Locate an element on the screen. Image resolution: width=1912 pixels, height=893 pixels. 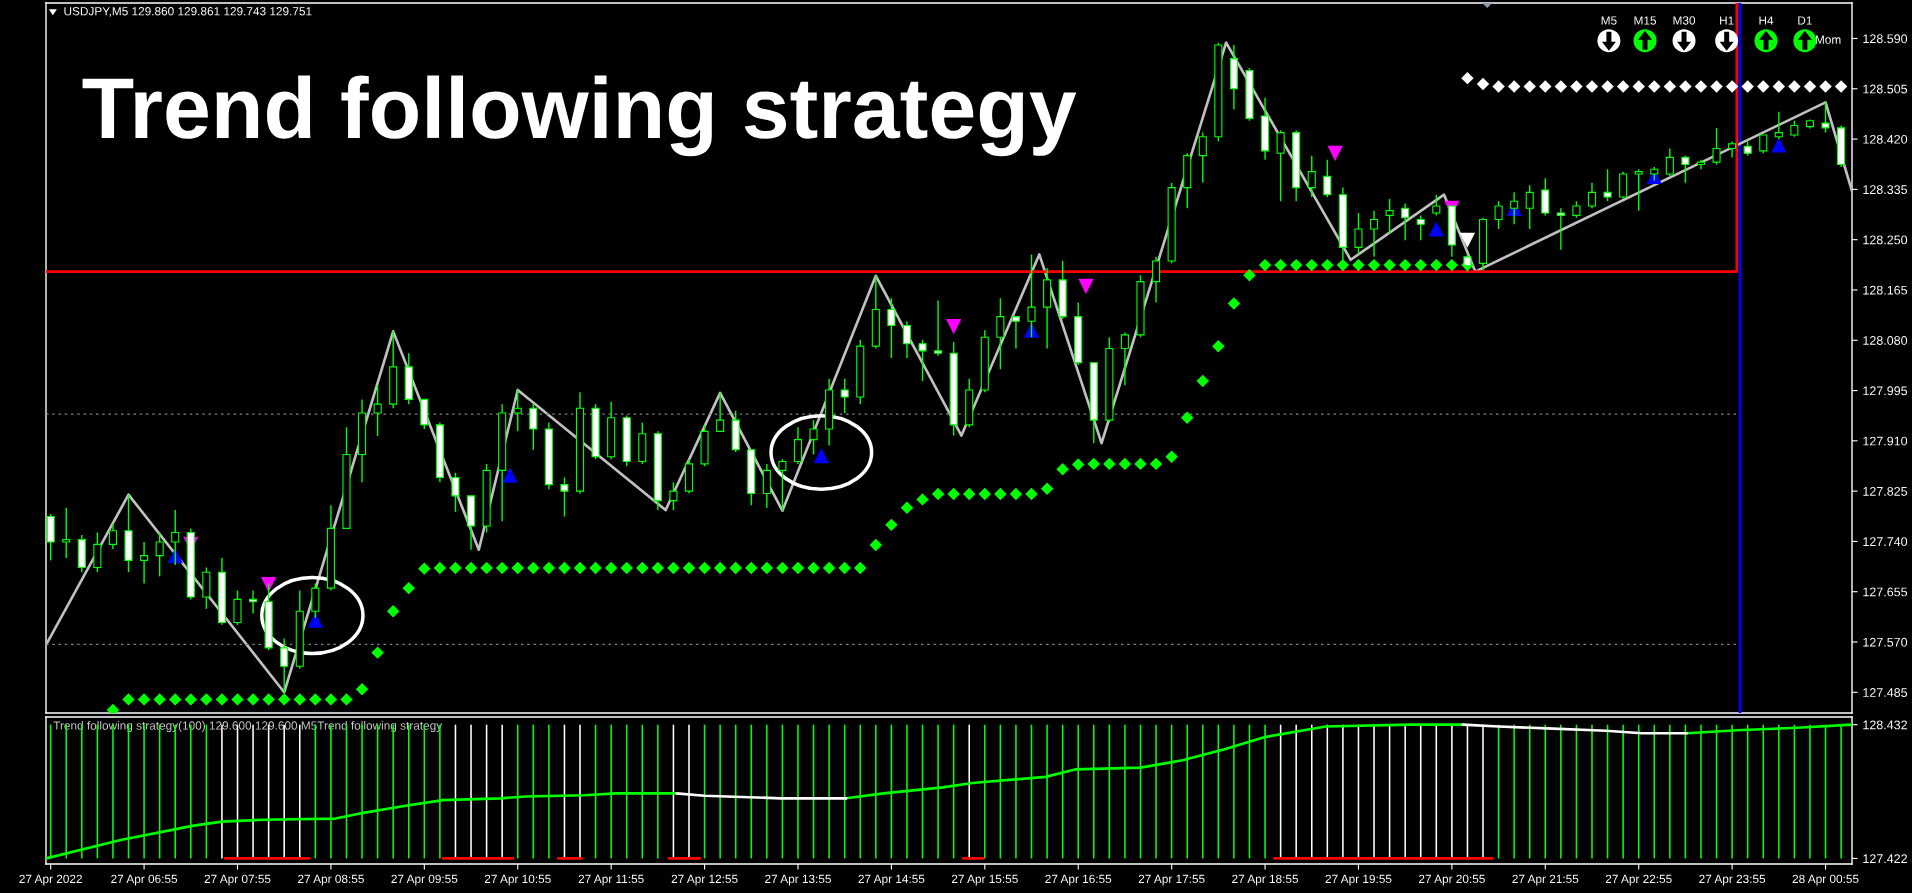
annotation: USDJPY,M5 129.860 129.861 129.743 129.751 is located at coordinates (188, 12).